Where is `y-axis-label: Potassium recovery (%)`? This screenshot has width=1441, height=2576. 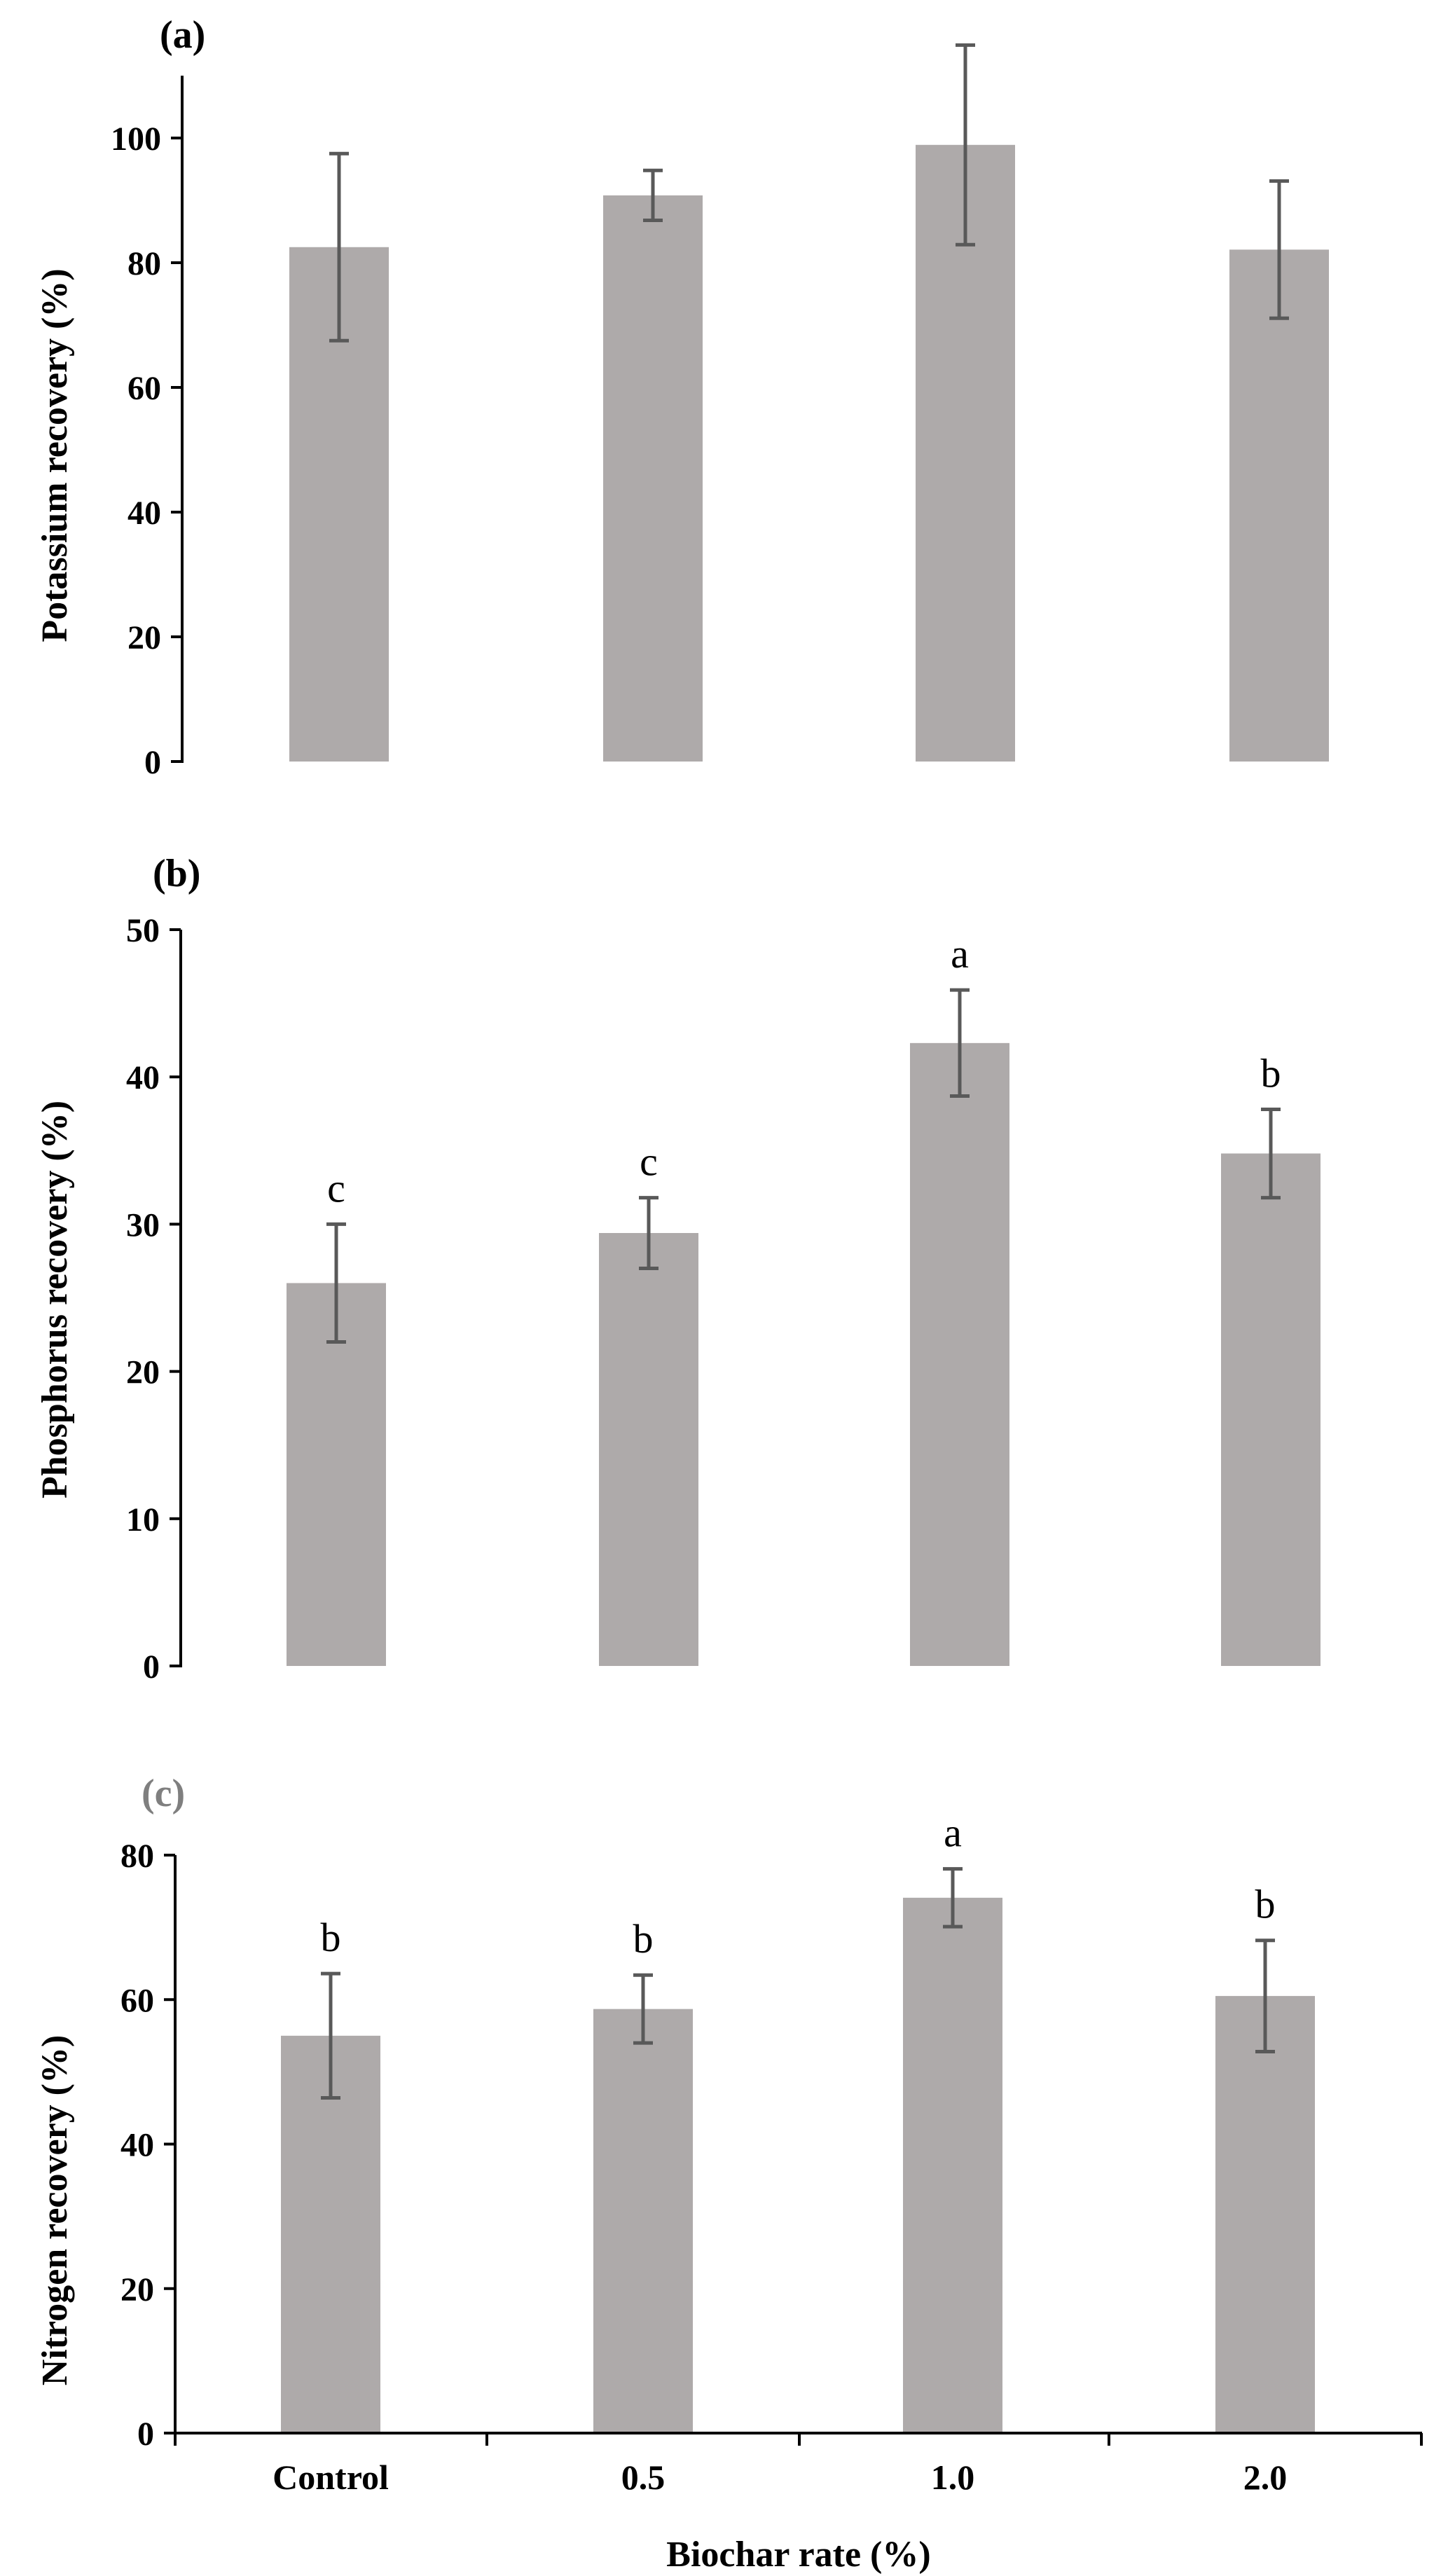 y-axis-label: Potassium recovery (%) is located at coordinates (55, 455).